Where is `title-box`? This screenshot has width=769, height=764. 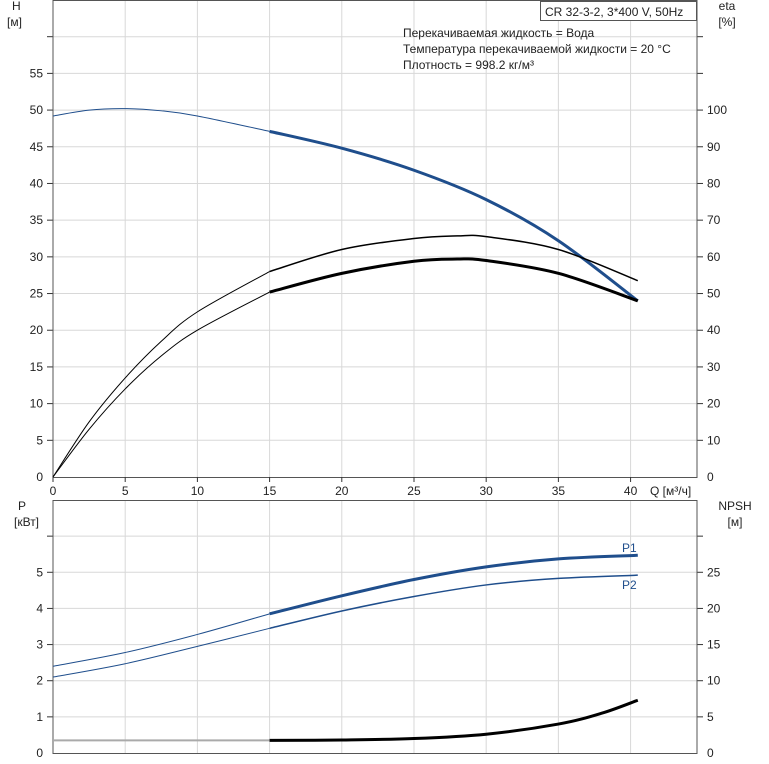
title-box is located at coordinates (618, 11).